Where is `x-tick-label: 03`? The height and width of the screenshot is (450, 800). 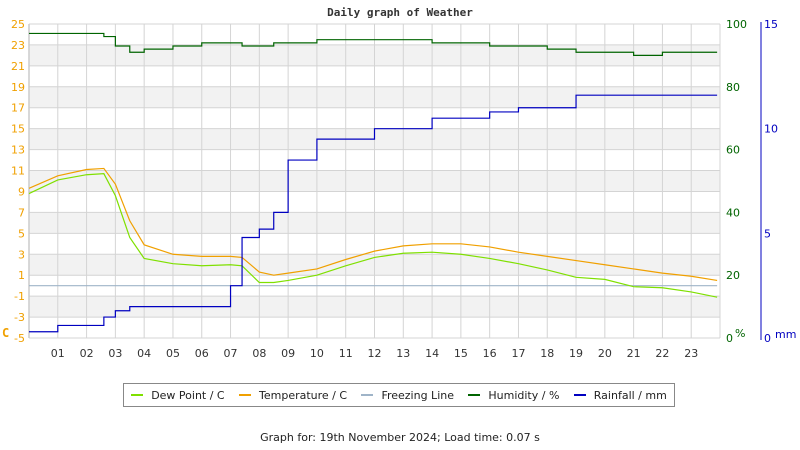
x-tick-label: 03 is located at coordinates (115, 353).